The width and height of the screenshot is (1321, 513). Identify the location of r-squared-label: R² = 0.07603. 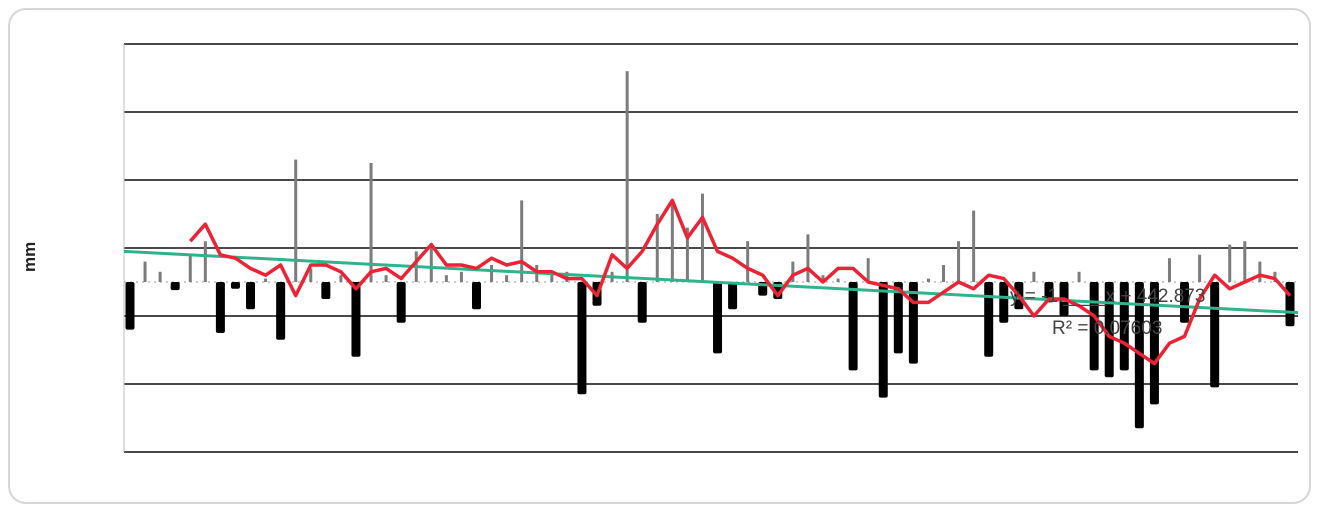
(1107, 328).